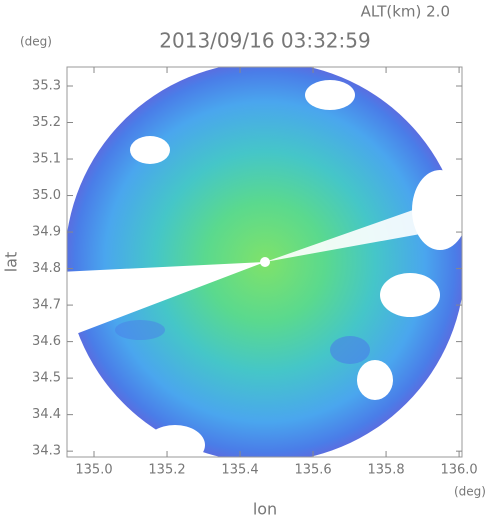 This screenshot has width=491, height=521. I want to click on y-tick-label: 34.3, so click(46, 451).